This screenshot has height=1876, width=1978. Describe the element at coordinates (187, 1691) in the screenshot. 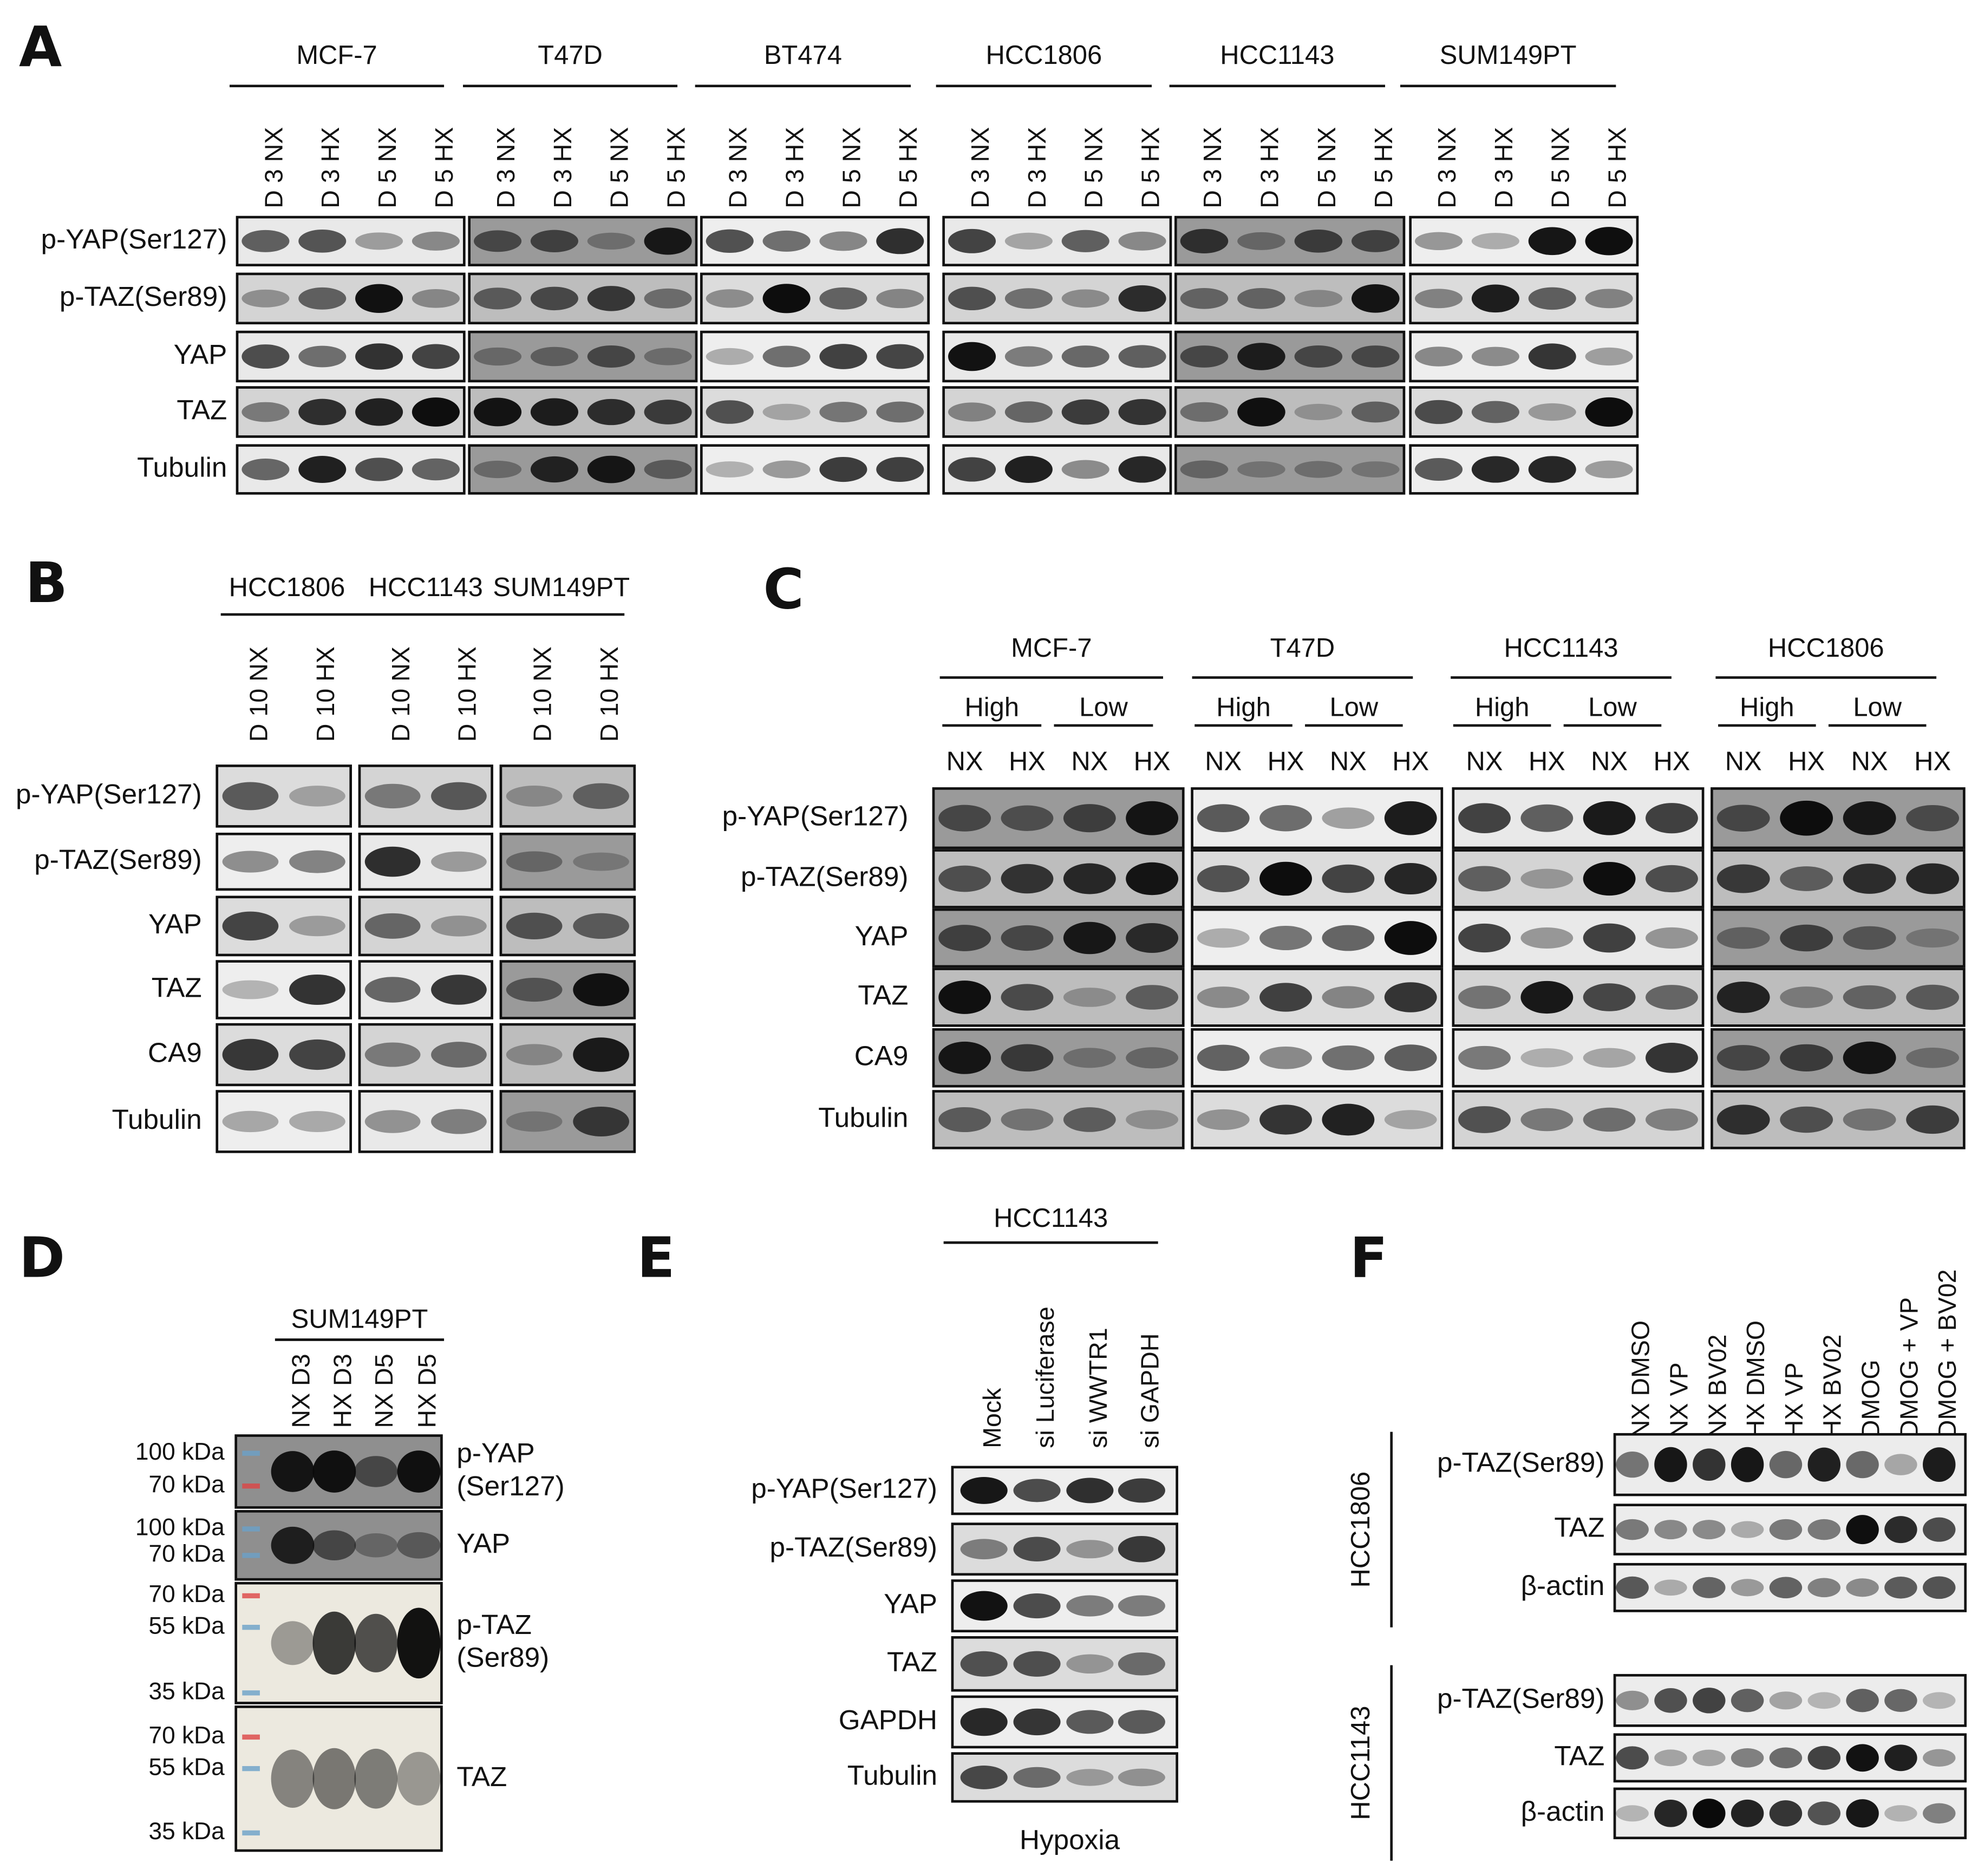

I see `marker-label: 35 kDa` at that location.